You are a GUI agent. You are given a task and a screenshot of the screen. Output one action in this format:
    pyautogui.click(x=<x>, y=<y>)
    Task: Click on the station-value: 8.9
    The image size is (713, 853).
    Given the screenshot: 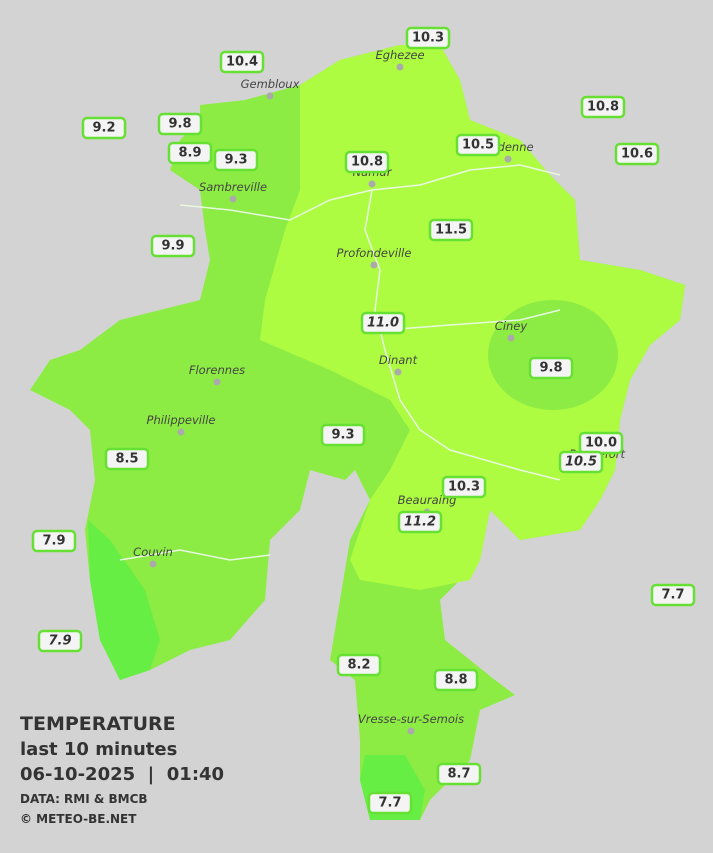 What is the action you would take?
    pyautogui.click(x=189, y=153)
    